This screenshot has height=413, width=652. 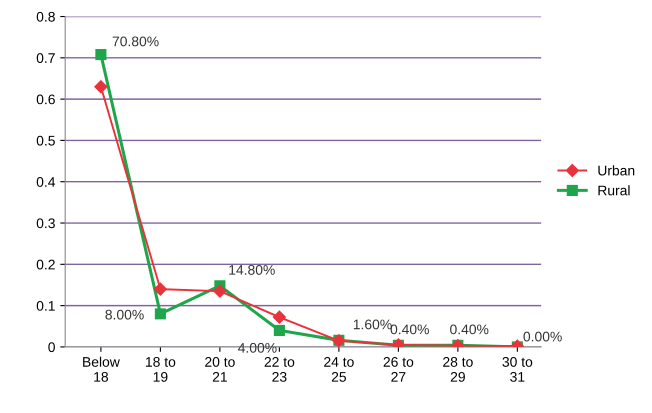 What do you see at coordinates (51, 347) in the screenshot?
I see `y-tick-label: 0` at bounding box center [51, 347].